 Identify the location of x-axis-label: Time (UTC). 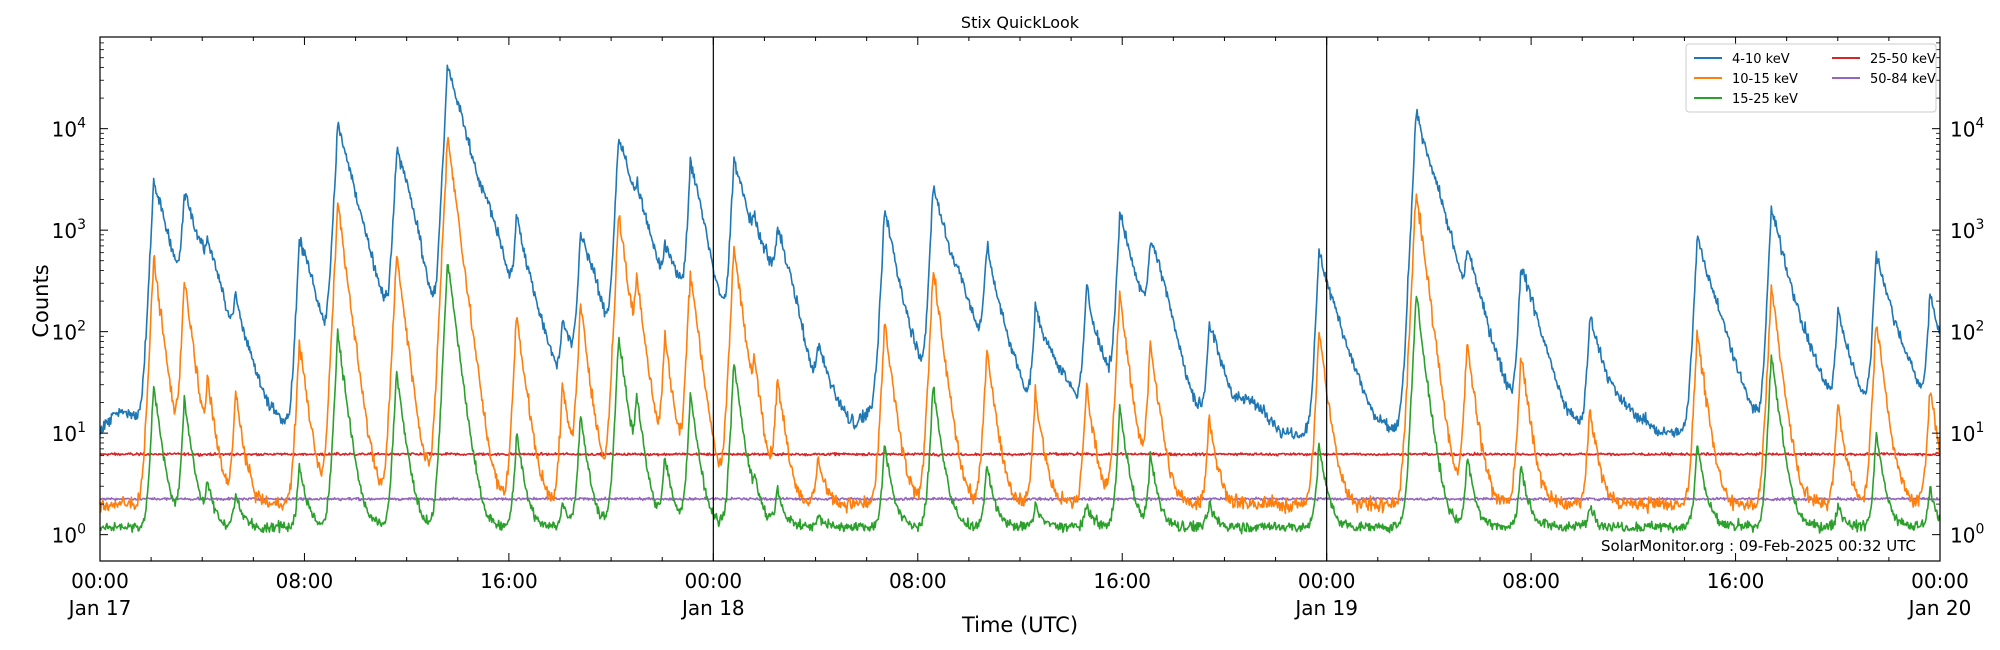
(1019, 625).